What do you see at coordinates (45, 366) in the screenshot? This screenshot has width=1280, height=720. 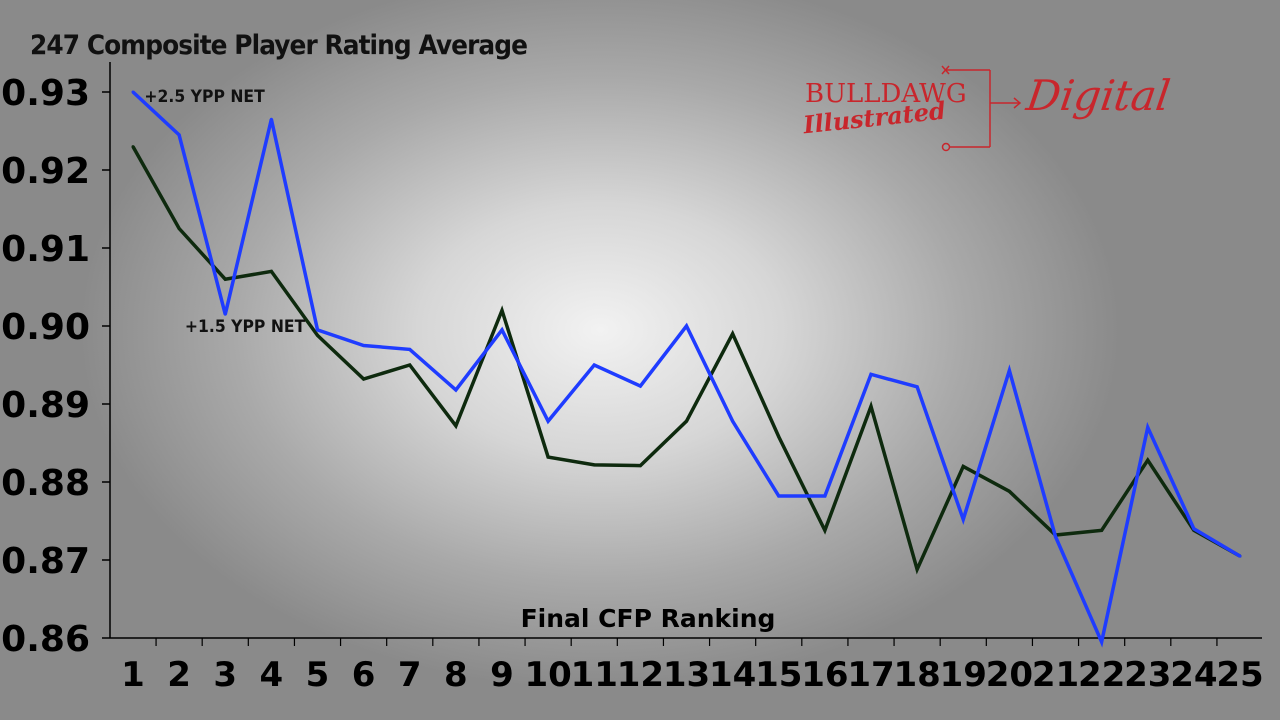 I see `y-tick-labels: 0.86 0.87 0.88 0.89 0.90 0.91 0.92 0.93` at bounding box center [45, 366].